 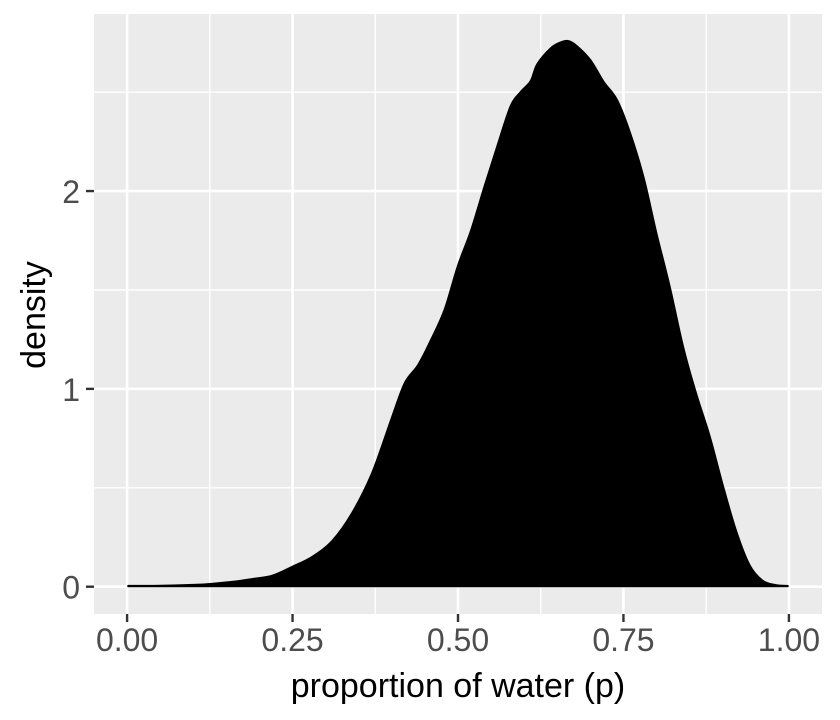 I want to click on x-tick-label: 0.00, so click(x=127, y=640).